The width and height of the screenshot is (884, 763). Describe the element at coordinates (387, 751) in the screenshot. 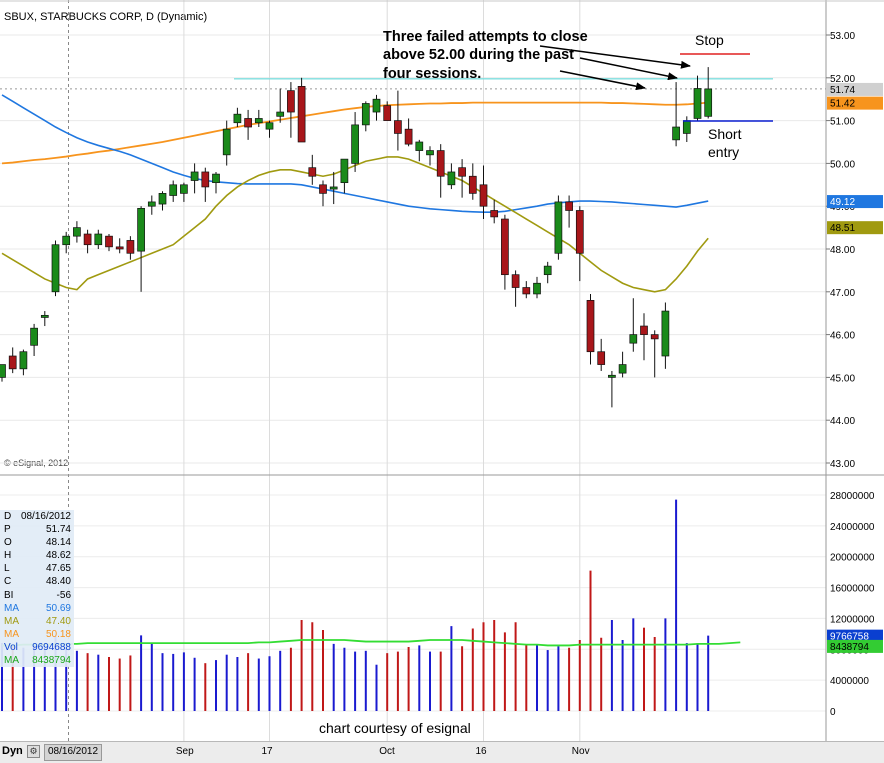

I see `x-tick-label: Oct` at that location.